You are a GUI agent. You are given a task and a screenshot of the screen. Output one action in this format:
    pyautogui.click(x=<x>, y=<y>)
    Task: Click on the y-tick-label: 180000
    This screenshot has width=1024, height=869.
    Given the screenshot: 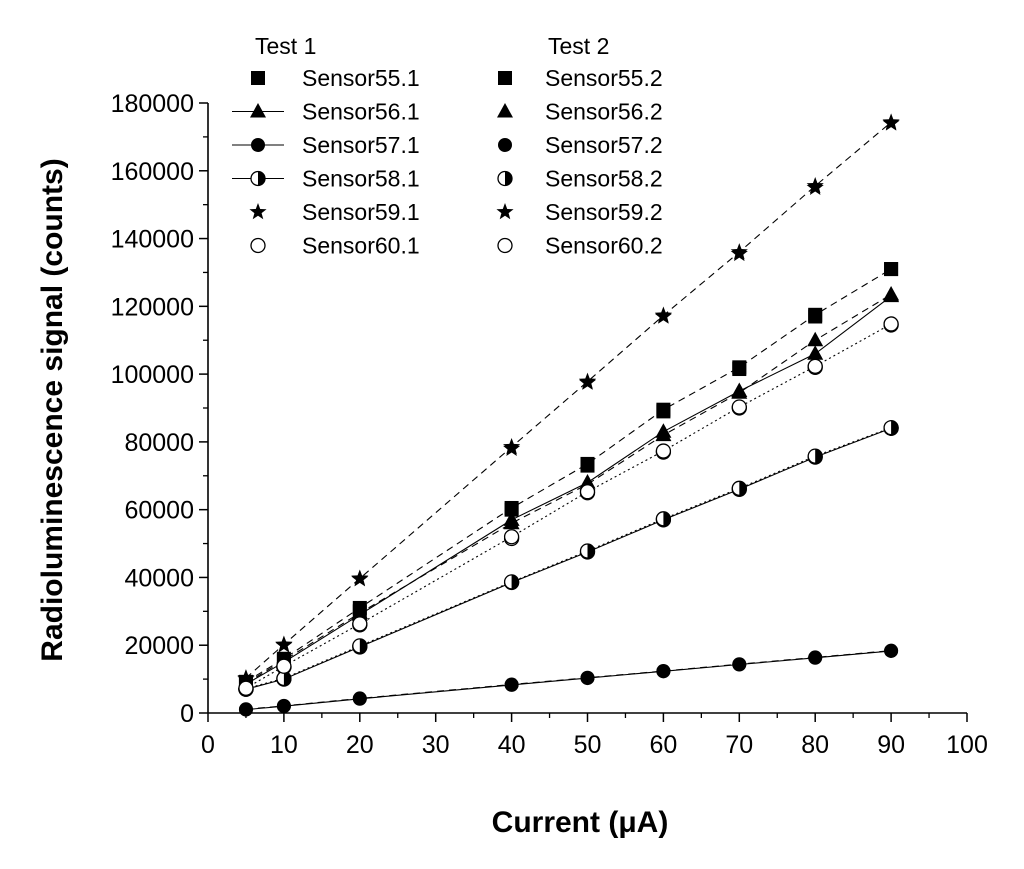 What is the action you would take?
    pyautogui.click(x=152, y=104)
    